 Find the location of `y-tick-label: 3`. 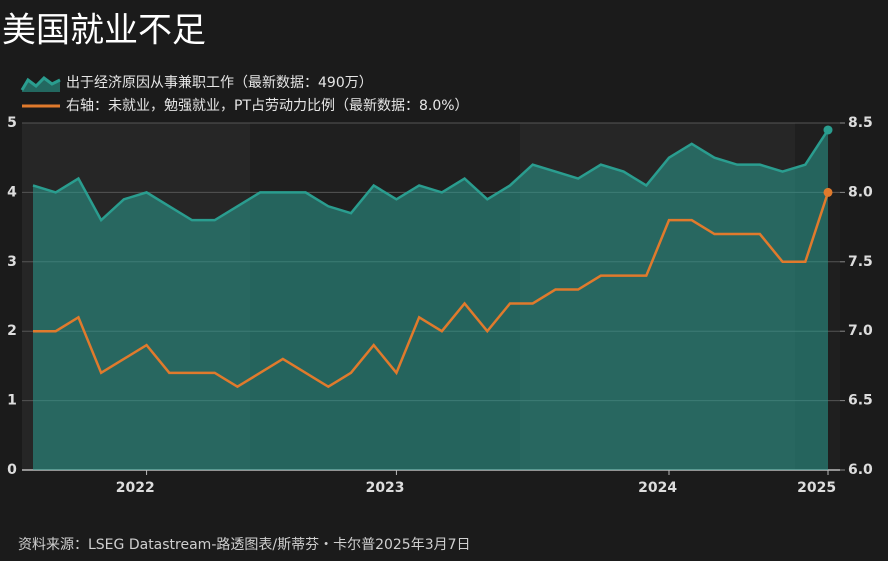

y-tick-label: 3 is located at coordinates (12, 262).